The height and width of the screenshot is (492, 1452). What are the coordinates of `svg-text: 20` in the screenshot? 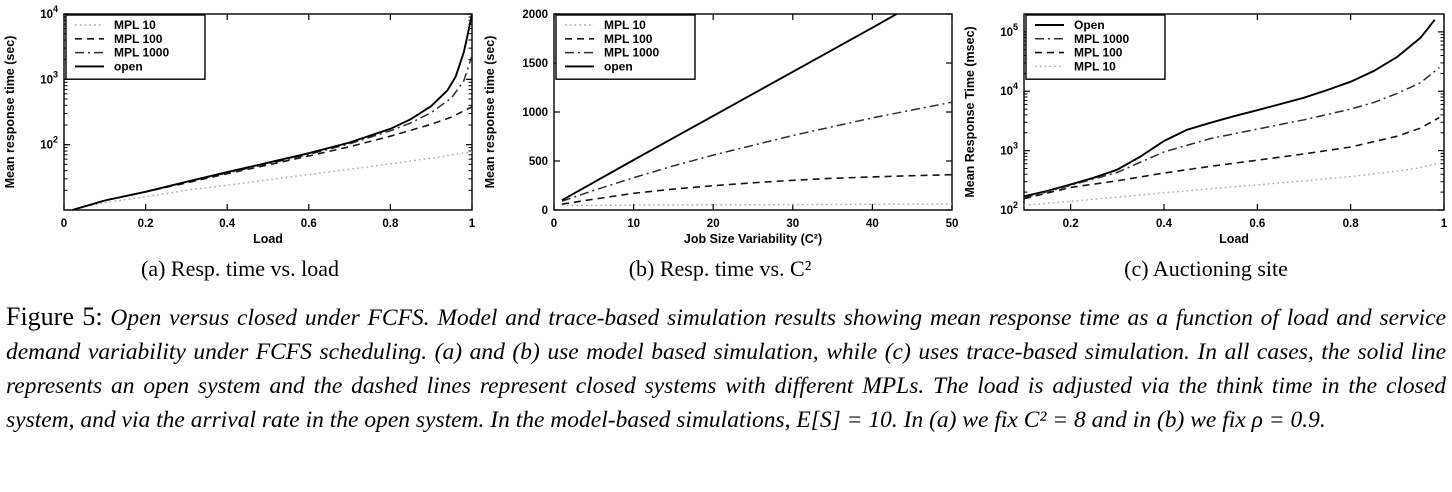 It's located at (713, 224).